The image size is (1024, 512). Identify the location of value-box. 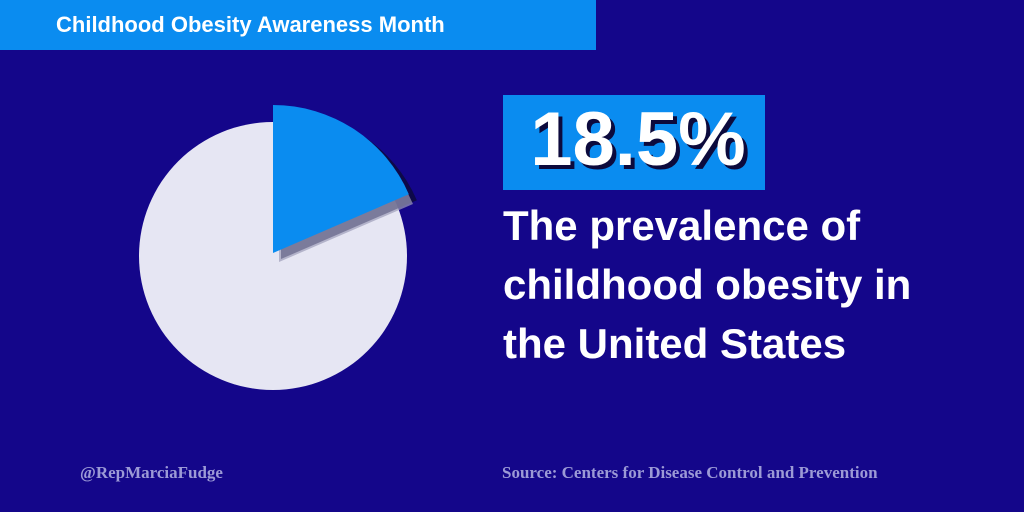
(634, 142).